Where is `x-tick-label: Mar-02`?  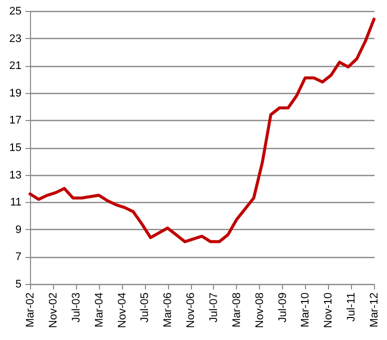
x-tick-label: Mar-02 is located at coordinates (30, 310).